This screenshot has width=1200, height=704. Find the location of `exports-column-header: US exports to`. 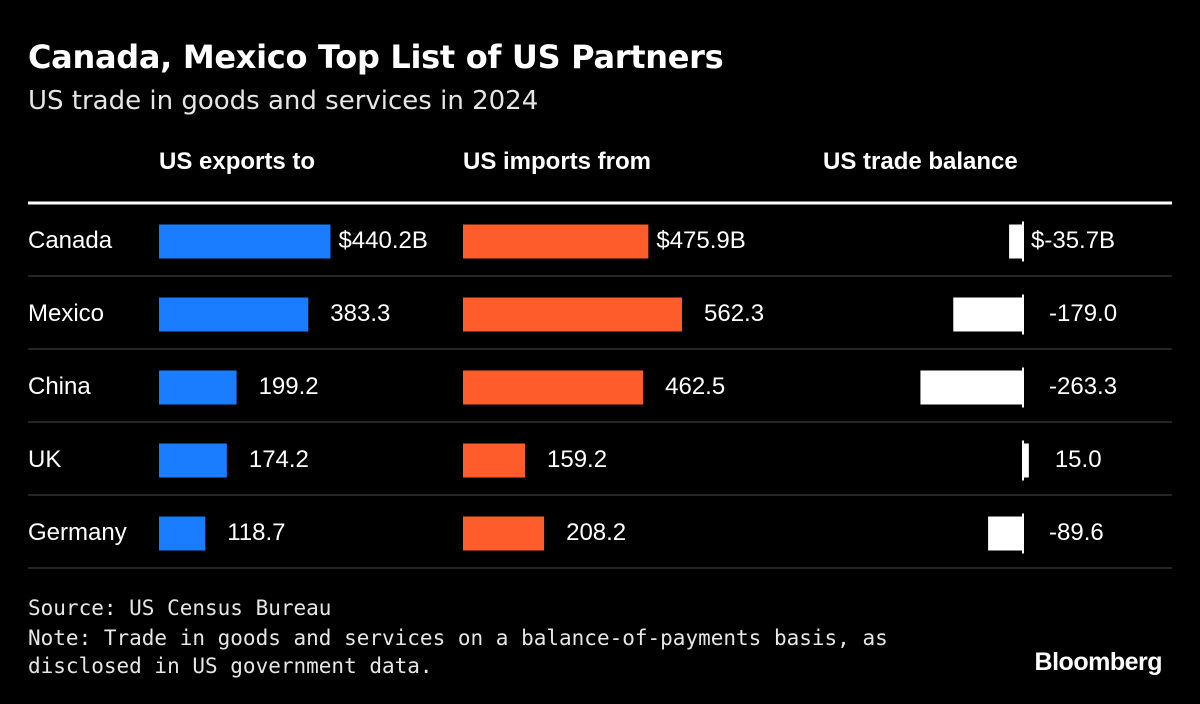

exports-column-header: US exports to is located at coordinates (237, 161).